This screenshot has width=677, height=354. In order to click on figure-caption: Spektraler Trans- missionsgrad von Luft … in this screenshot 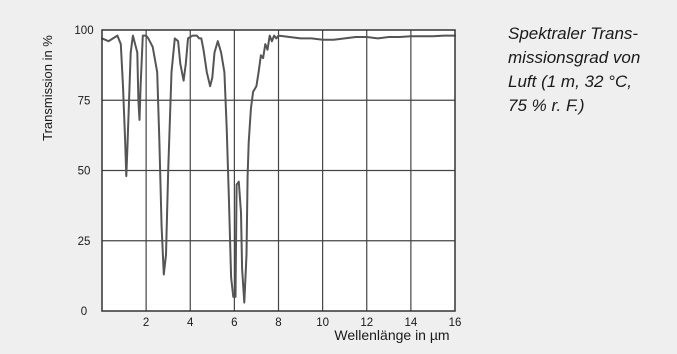, I will do `click(588, 70)`.